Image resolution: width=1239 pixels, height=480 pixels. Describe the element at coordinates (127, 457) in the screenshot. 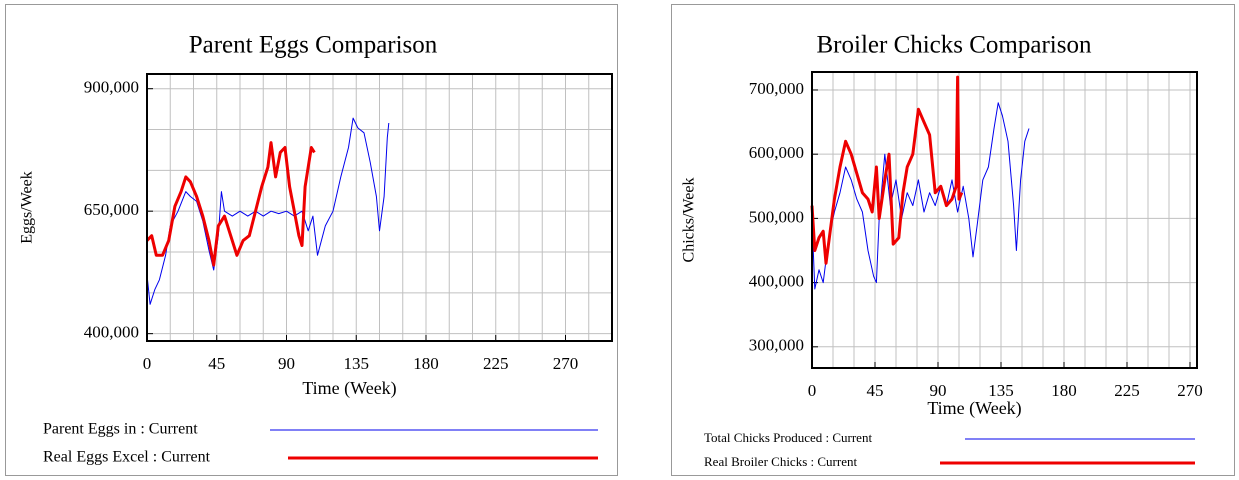

I see `legend-label: Real Eggs Excel : Current` at that location.